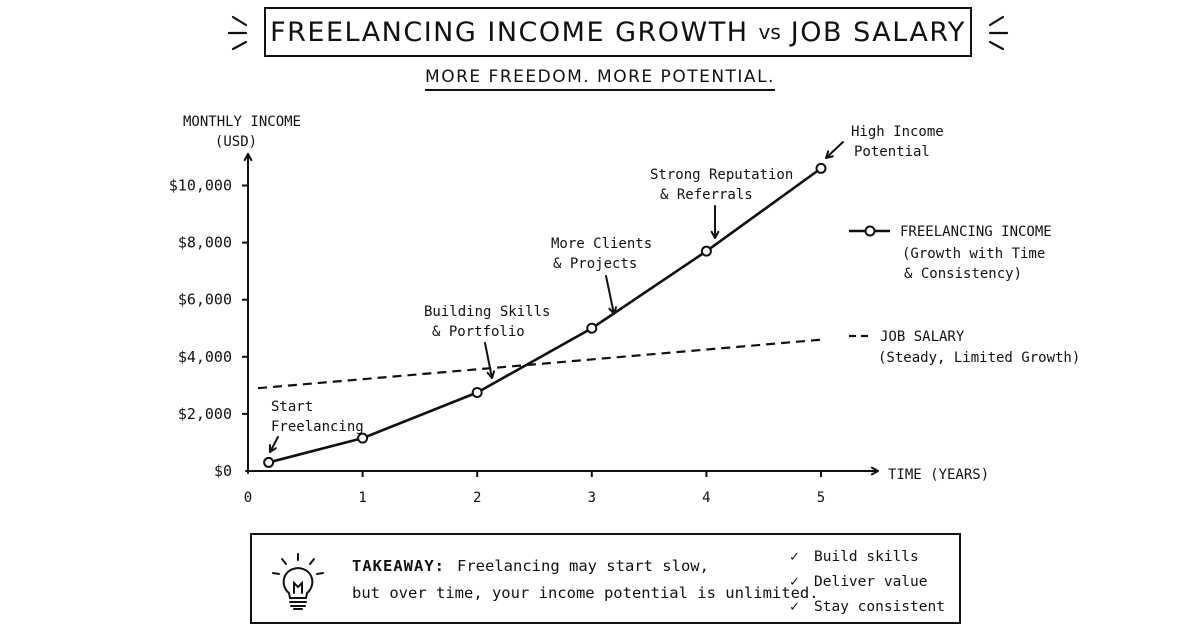 The image size is (1200, 628). What do you see at coordinates (509, 32) in the screenshot?
I see `title-left: FREELANCING INCOME GROWTH` at bounding box center [509, 32].